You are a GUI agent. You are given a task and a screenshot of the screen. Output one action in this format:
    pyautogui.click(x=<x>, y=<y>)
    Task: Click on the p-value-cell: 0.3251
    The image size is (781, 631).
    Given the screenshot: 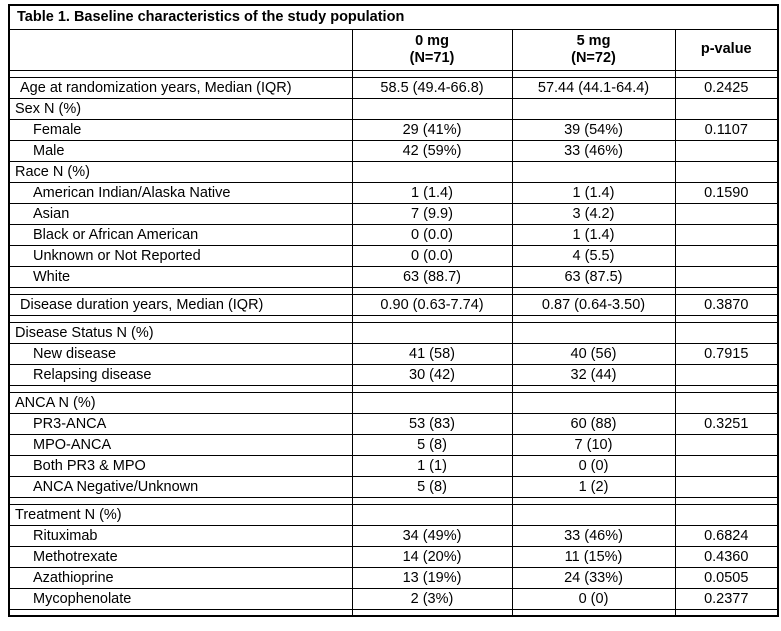 What is the action you would take?
    pyautogui.click(x=726, y=423)
    